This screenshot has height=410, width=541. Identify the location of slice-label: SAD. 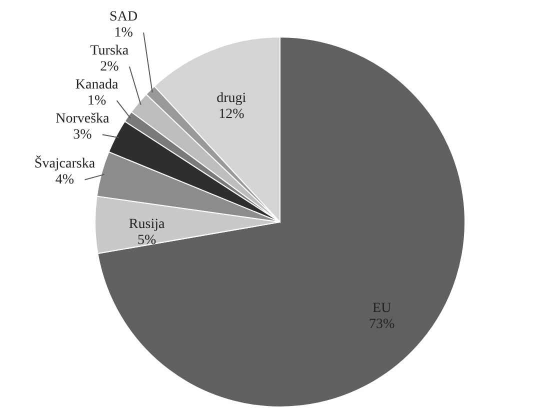
(124, 17).